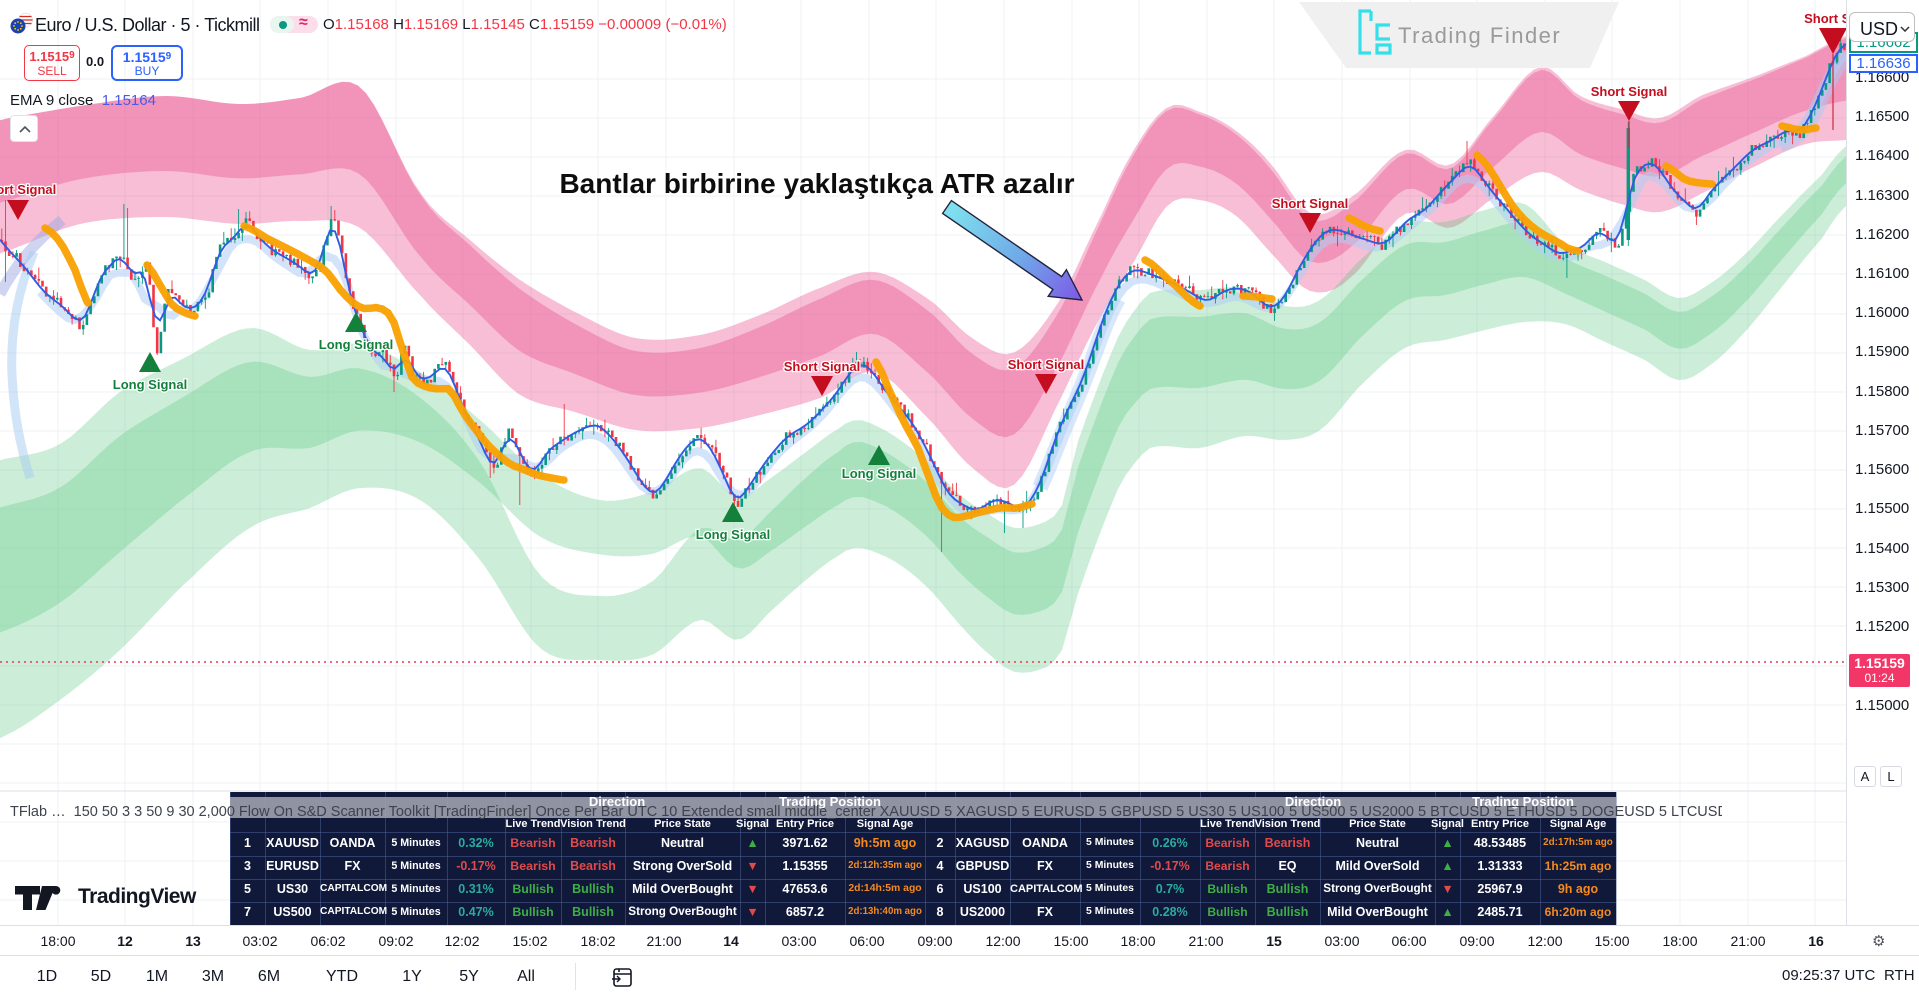 The image size is (1919, 997). Describe the element at coordinates (1833, 18) in the screenshot. I see `svg-text: Short Sig` at that location.